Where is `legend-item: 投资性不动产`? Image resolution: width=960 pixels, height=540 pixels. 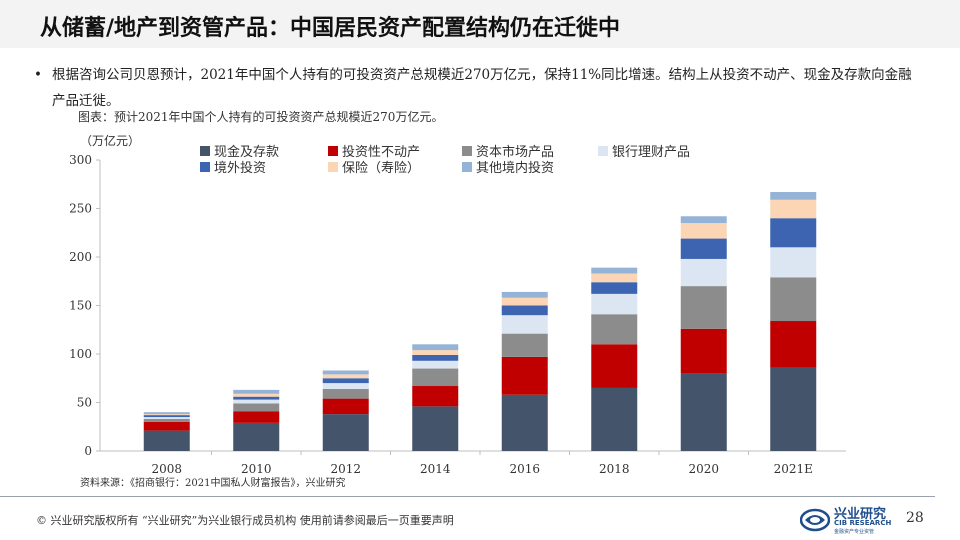
legend-item: 投资性不动产 is located at coordinates (374, 150).